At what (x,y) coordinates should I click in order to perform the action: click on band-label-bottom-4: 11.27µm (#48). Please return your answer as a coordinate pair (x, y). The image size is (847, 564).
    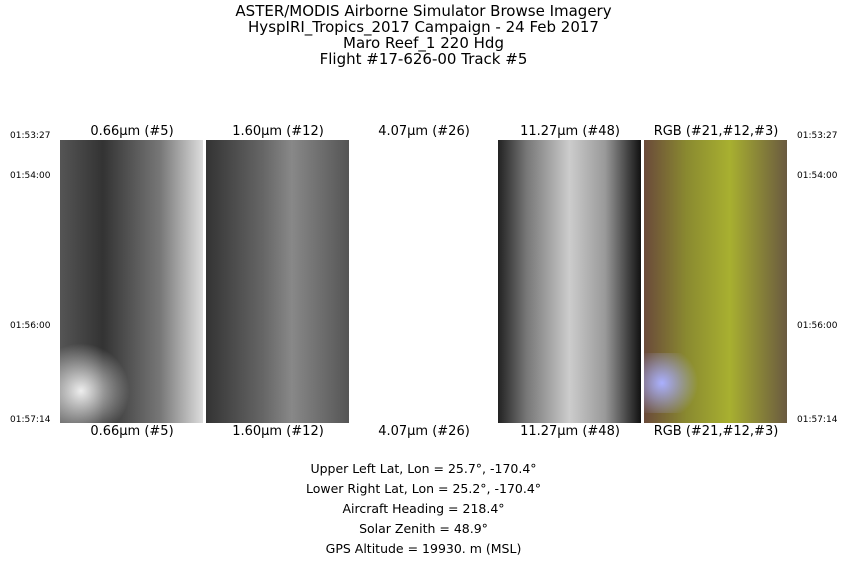
    Looking at the image, I should click on (570, 431).